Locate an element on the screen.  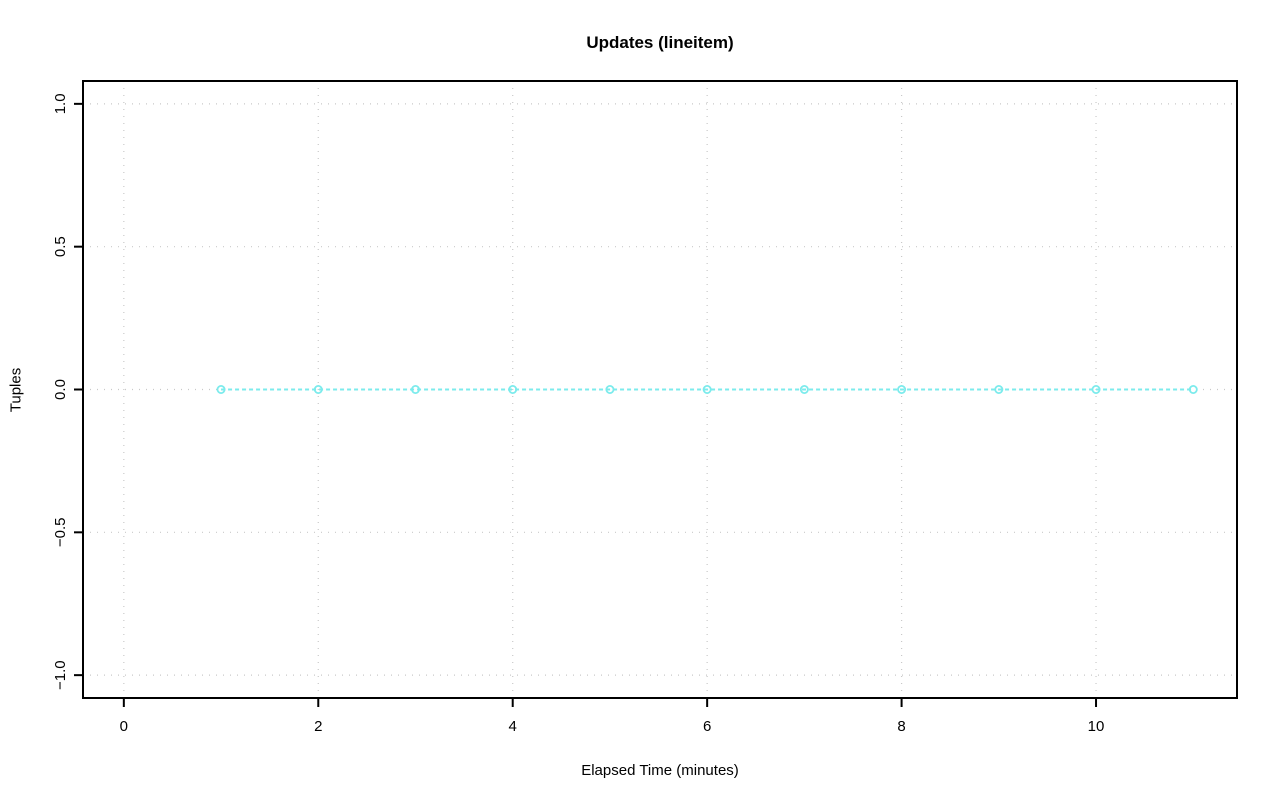
x-tick-label: 0 is located at coordinates (124, 726).